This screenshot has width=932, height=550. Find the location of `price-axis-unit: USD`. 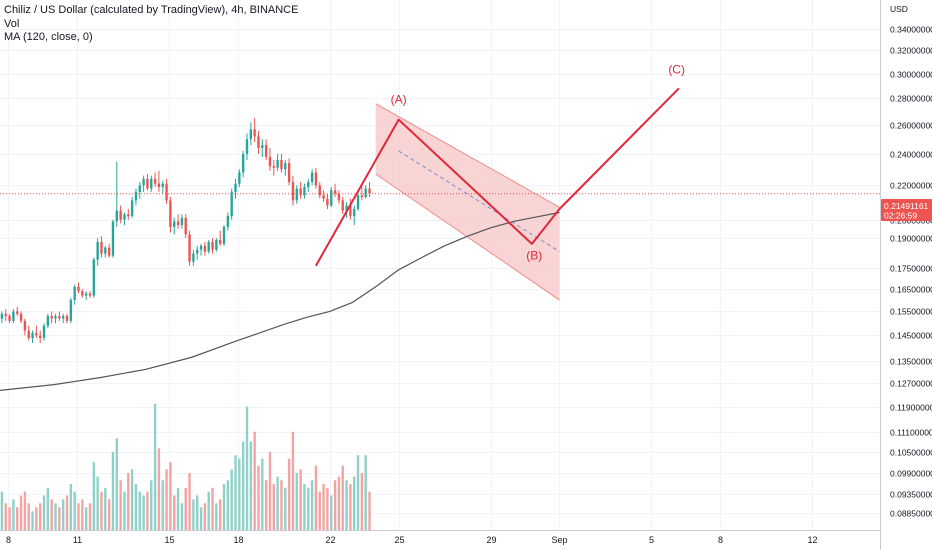

price-axis-unit: USD is located at coordinates (899, 9).